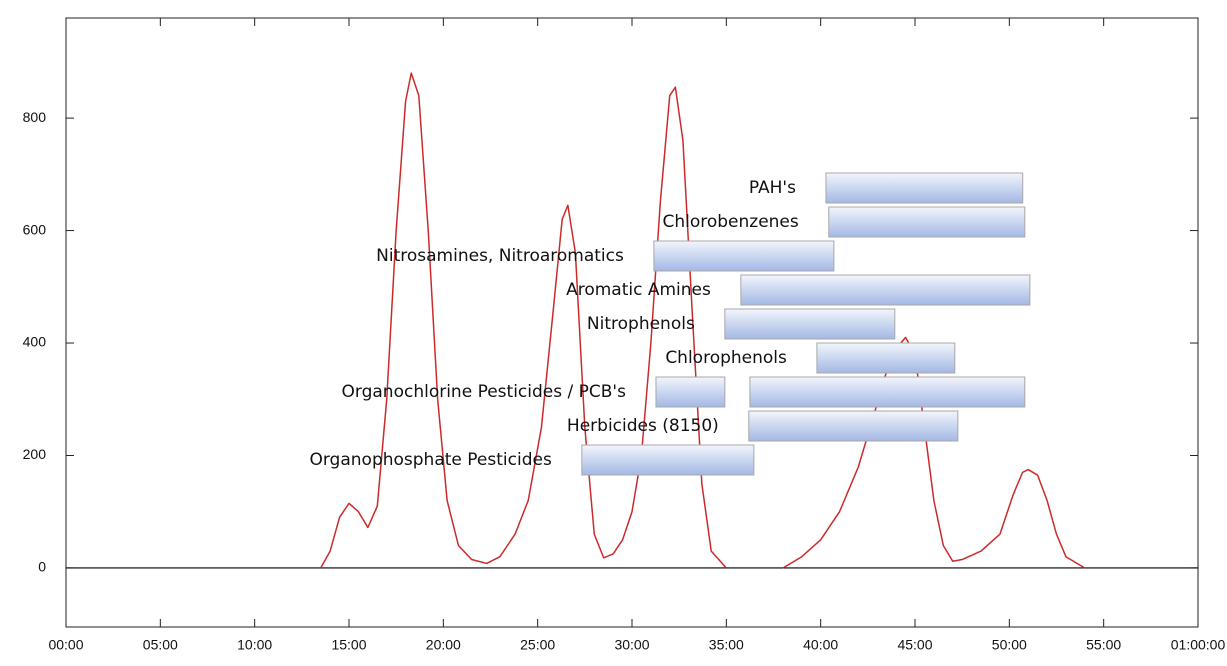 This screenshot has height=666, width=1227. What do you see at coordinates (914, 645) in the screenshot?
I see `x-tick-label: 45:00` at bounding box center [914, 645].